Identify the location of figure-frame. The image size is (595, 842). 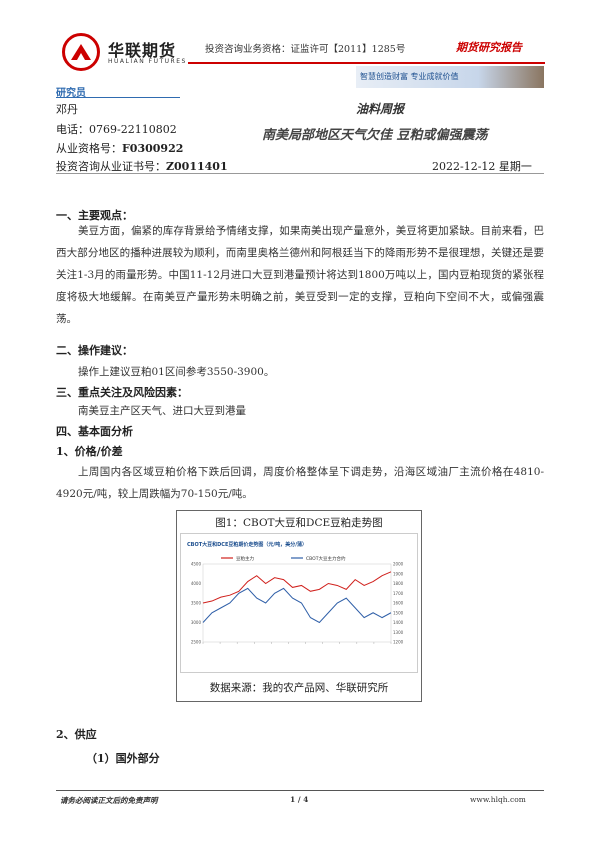
(299, 606).